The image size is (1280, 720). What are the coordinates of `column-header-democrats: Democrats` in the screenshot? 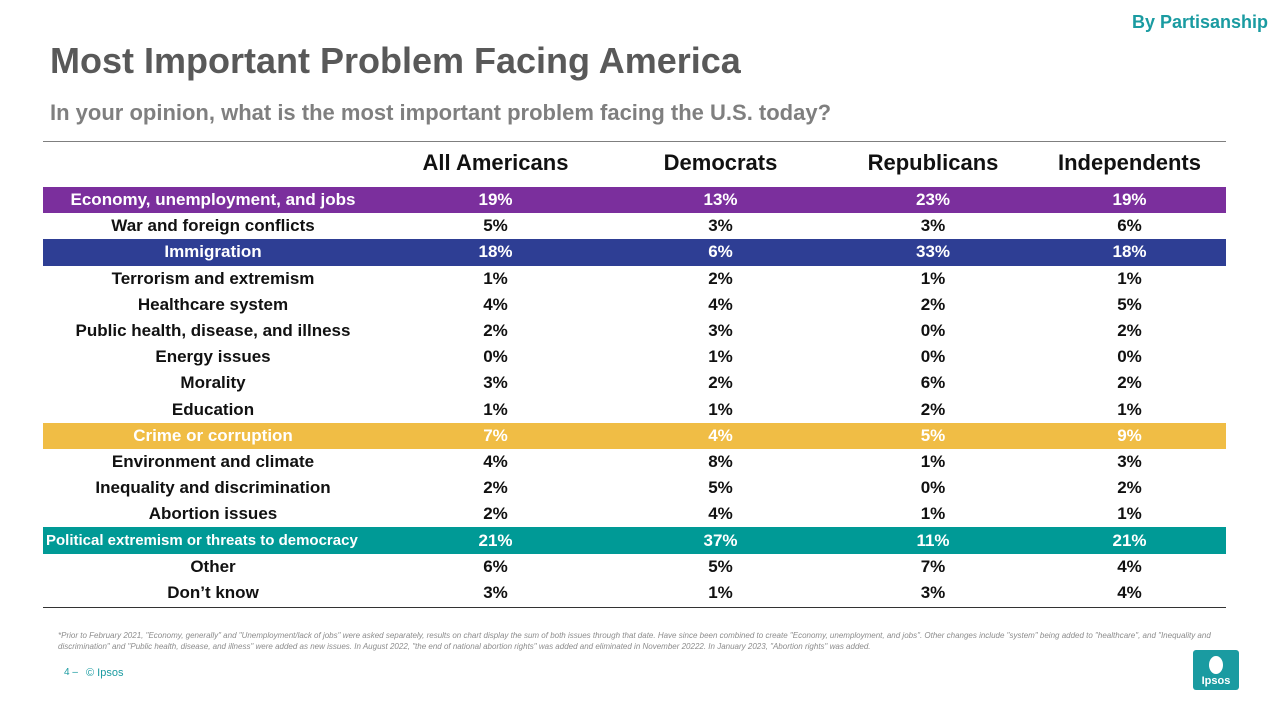 It's located at (720, 162).